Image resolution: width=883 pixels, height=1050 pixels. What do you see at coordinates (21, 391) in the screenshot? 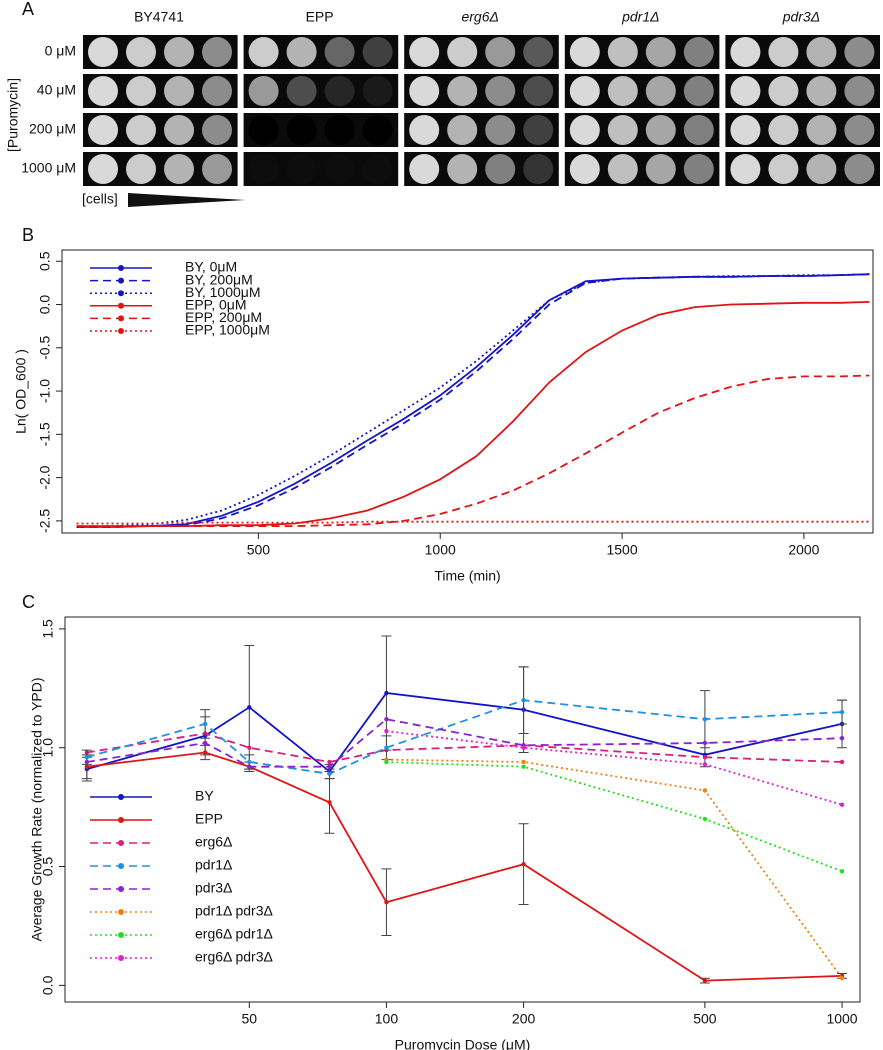
I see `y-axis-label: Ln( OD_600 )` at bounding box center [21, 391].